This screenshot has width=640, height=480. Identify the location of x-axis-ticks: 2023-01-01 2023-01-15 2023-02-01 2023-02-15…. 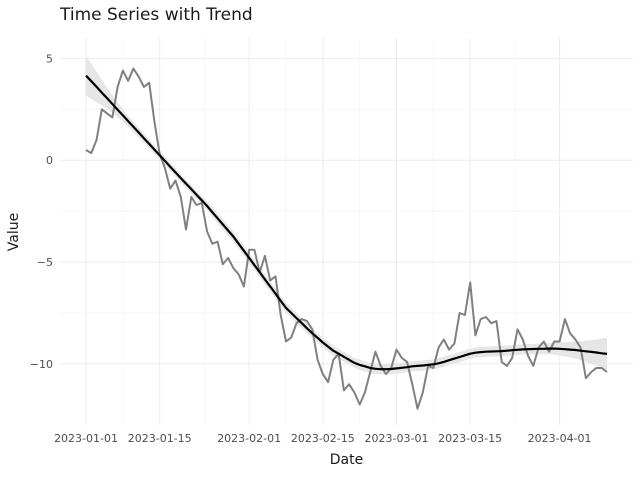
(322, 438).